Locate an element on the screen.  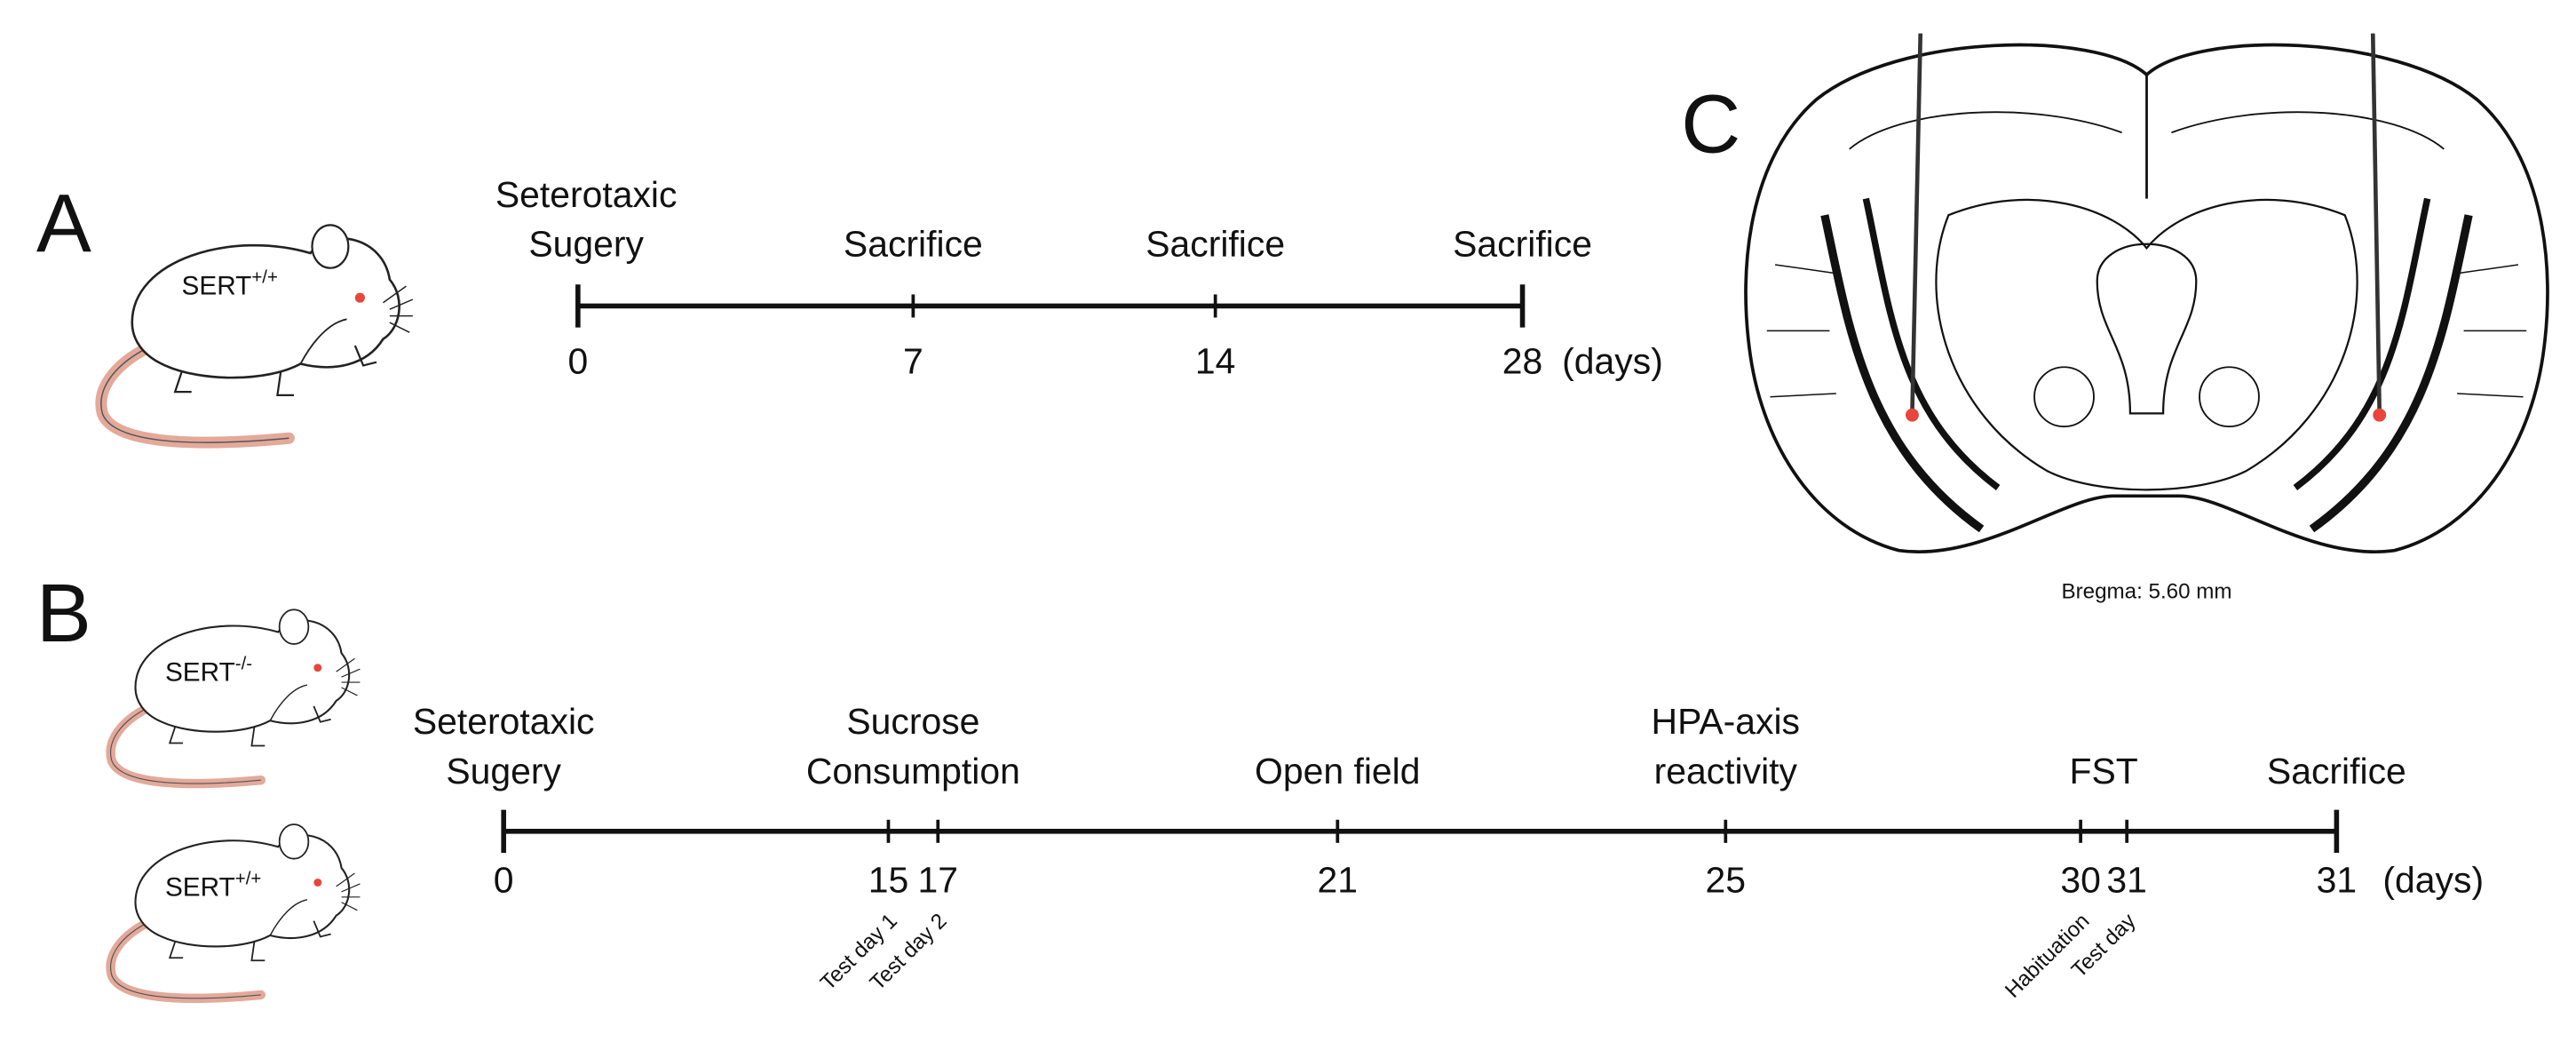
event-label: Open field is located at coordinates (1338, 771).